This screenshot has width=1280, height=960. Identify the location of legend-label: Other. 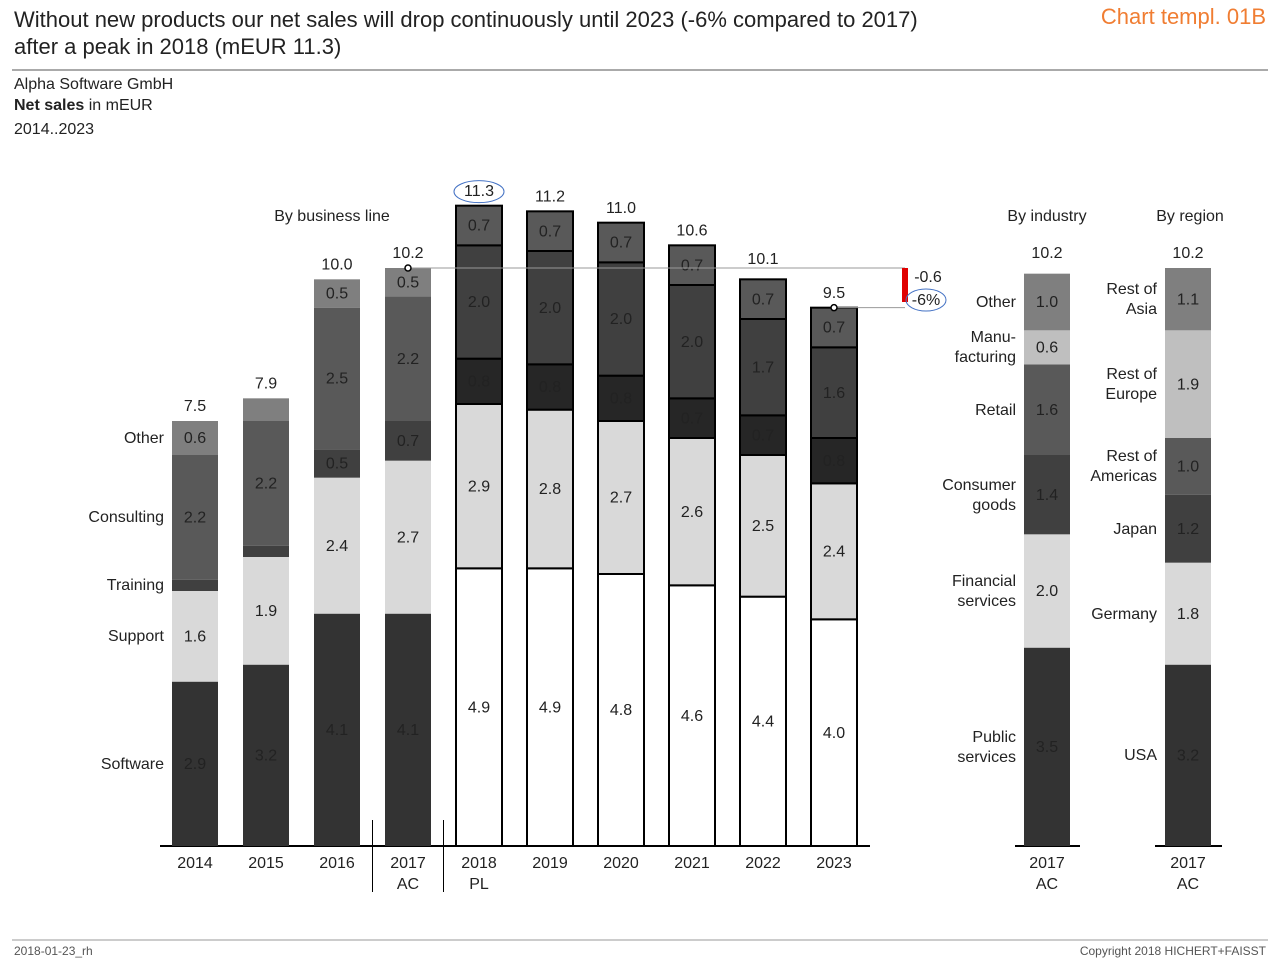
(995, 302).